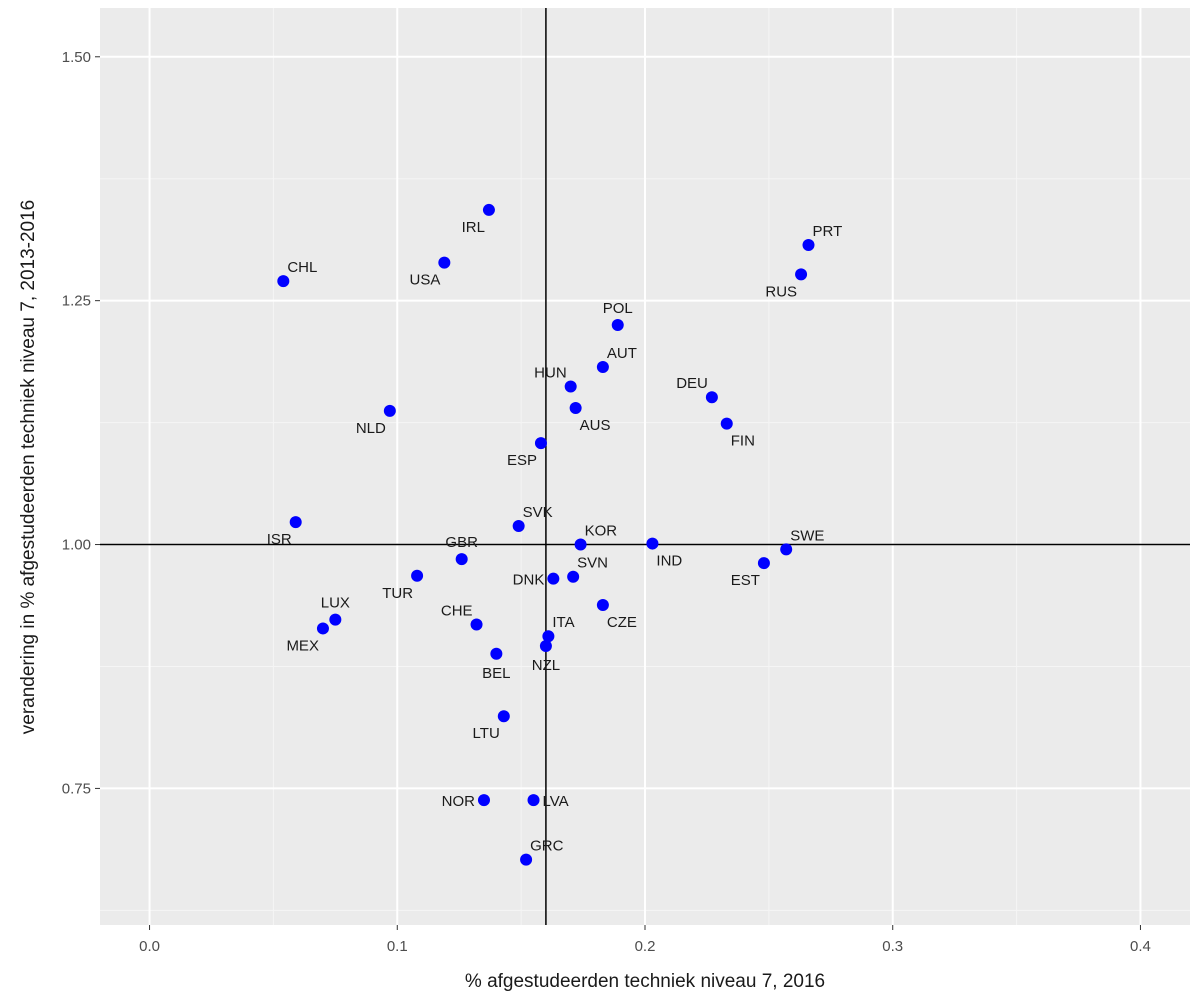  Describe the element at coordinates (424, 280) in the screenshot. I see `point-label-usa: USA` at that location.